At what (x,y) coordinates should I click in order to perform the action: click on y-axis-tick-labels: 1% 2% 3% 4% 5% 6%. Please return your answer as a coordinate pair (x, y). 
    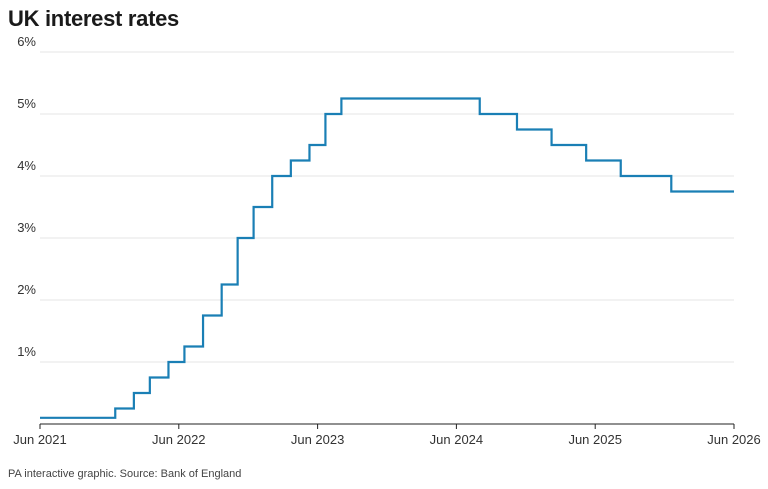
    Looking at the image, I should click on (26, 196).